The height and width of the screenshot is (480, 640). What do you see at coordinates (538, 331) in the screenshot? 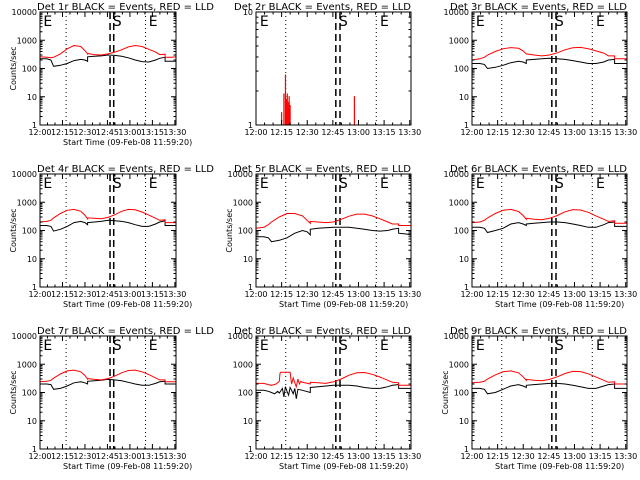
I see `panel-title: Det 9r BLACK = Events, RED = LLD` at bounding box center [538, 331].